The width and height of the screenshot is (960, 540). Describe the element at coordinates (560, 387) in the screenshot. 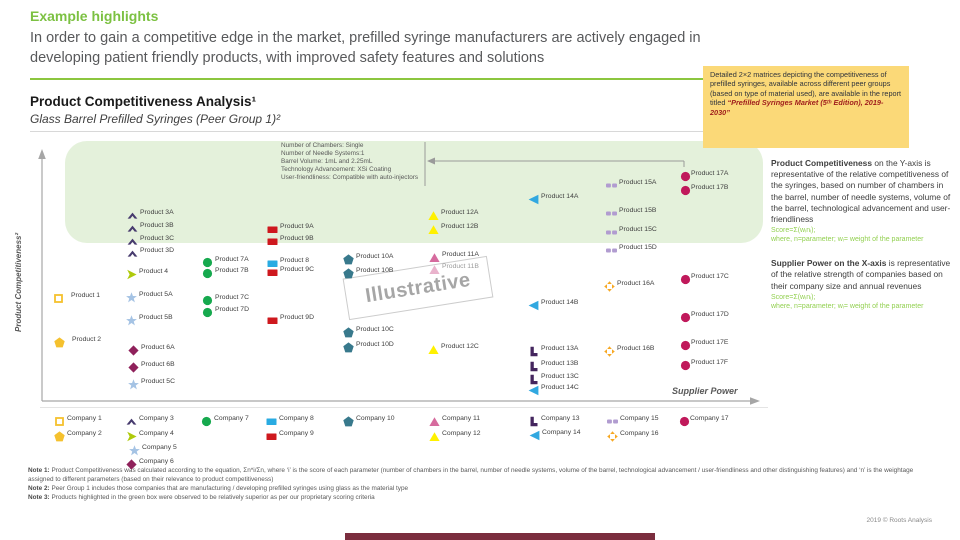

I see `product-label: Product 14C` at that location.